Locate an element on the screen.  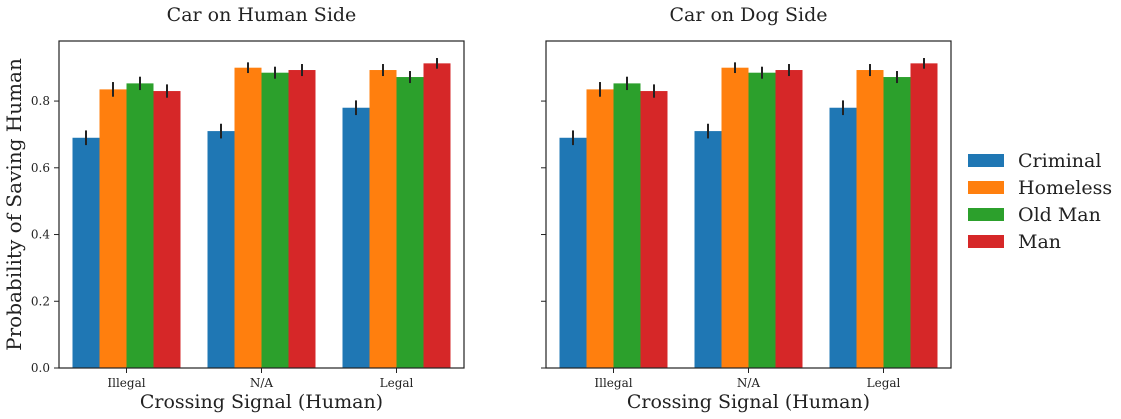
legend-item-old-man: Old Man is located at coordinates (1034, 215).